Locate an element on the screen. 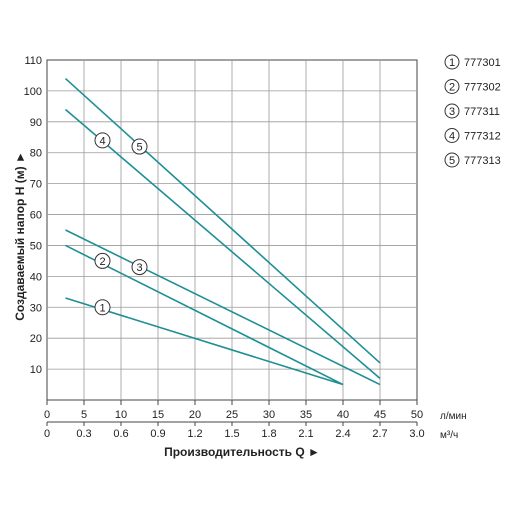 This screenshot has width=512, height=517. y-tick-label: 80 is located at coordinates (36, 154).